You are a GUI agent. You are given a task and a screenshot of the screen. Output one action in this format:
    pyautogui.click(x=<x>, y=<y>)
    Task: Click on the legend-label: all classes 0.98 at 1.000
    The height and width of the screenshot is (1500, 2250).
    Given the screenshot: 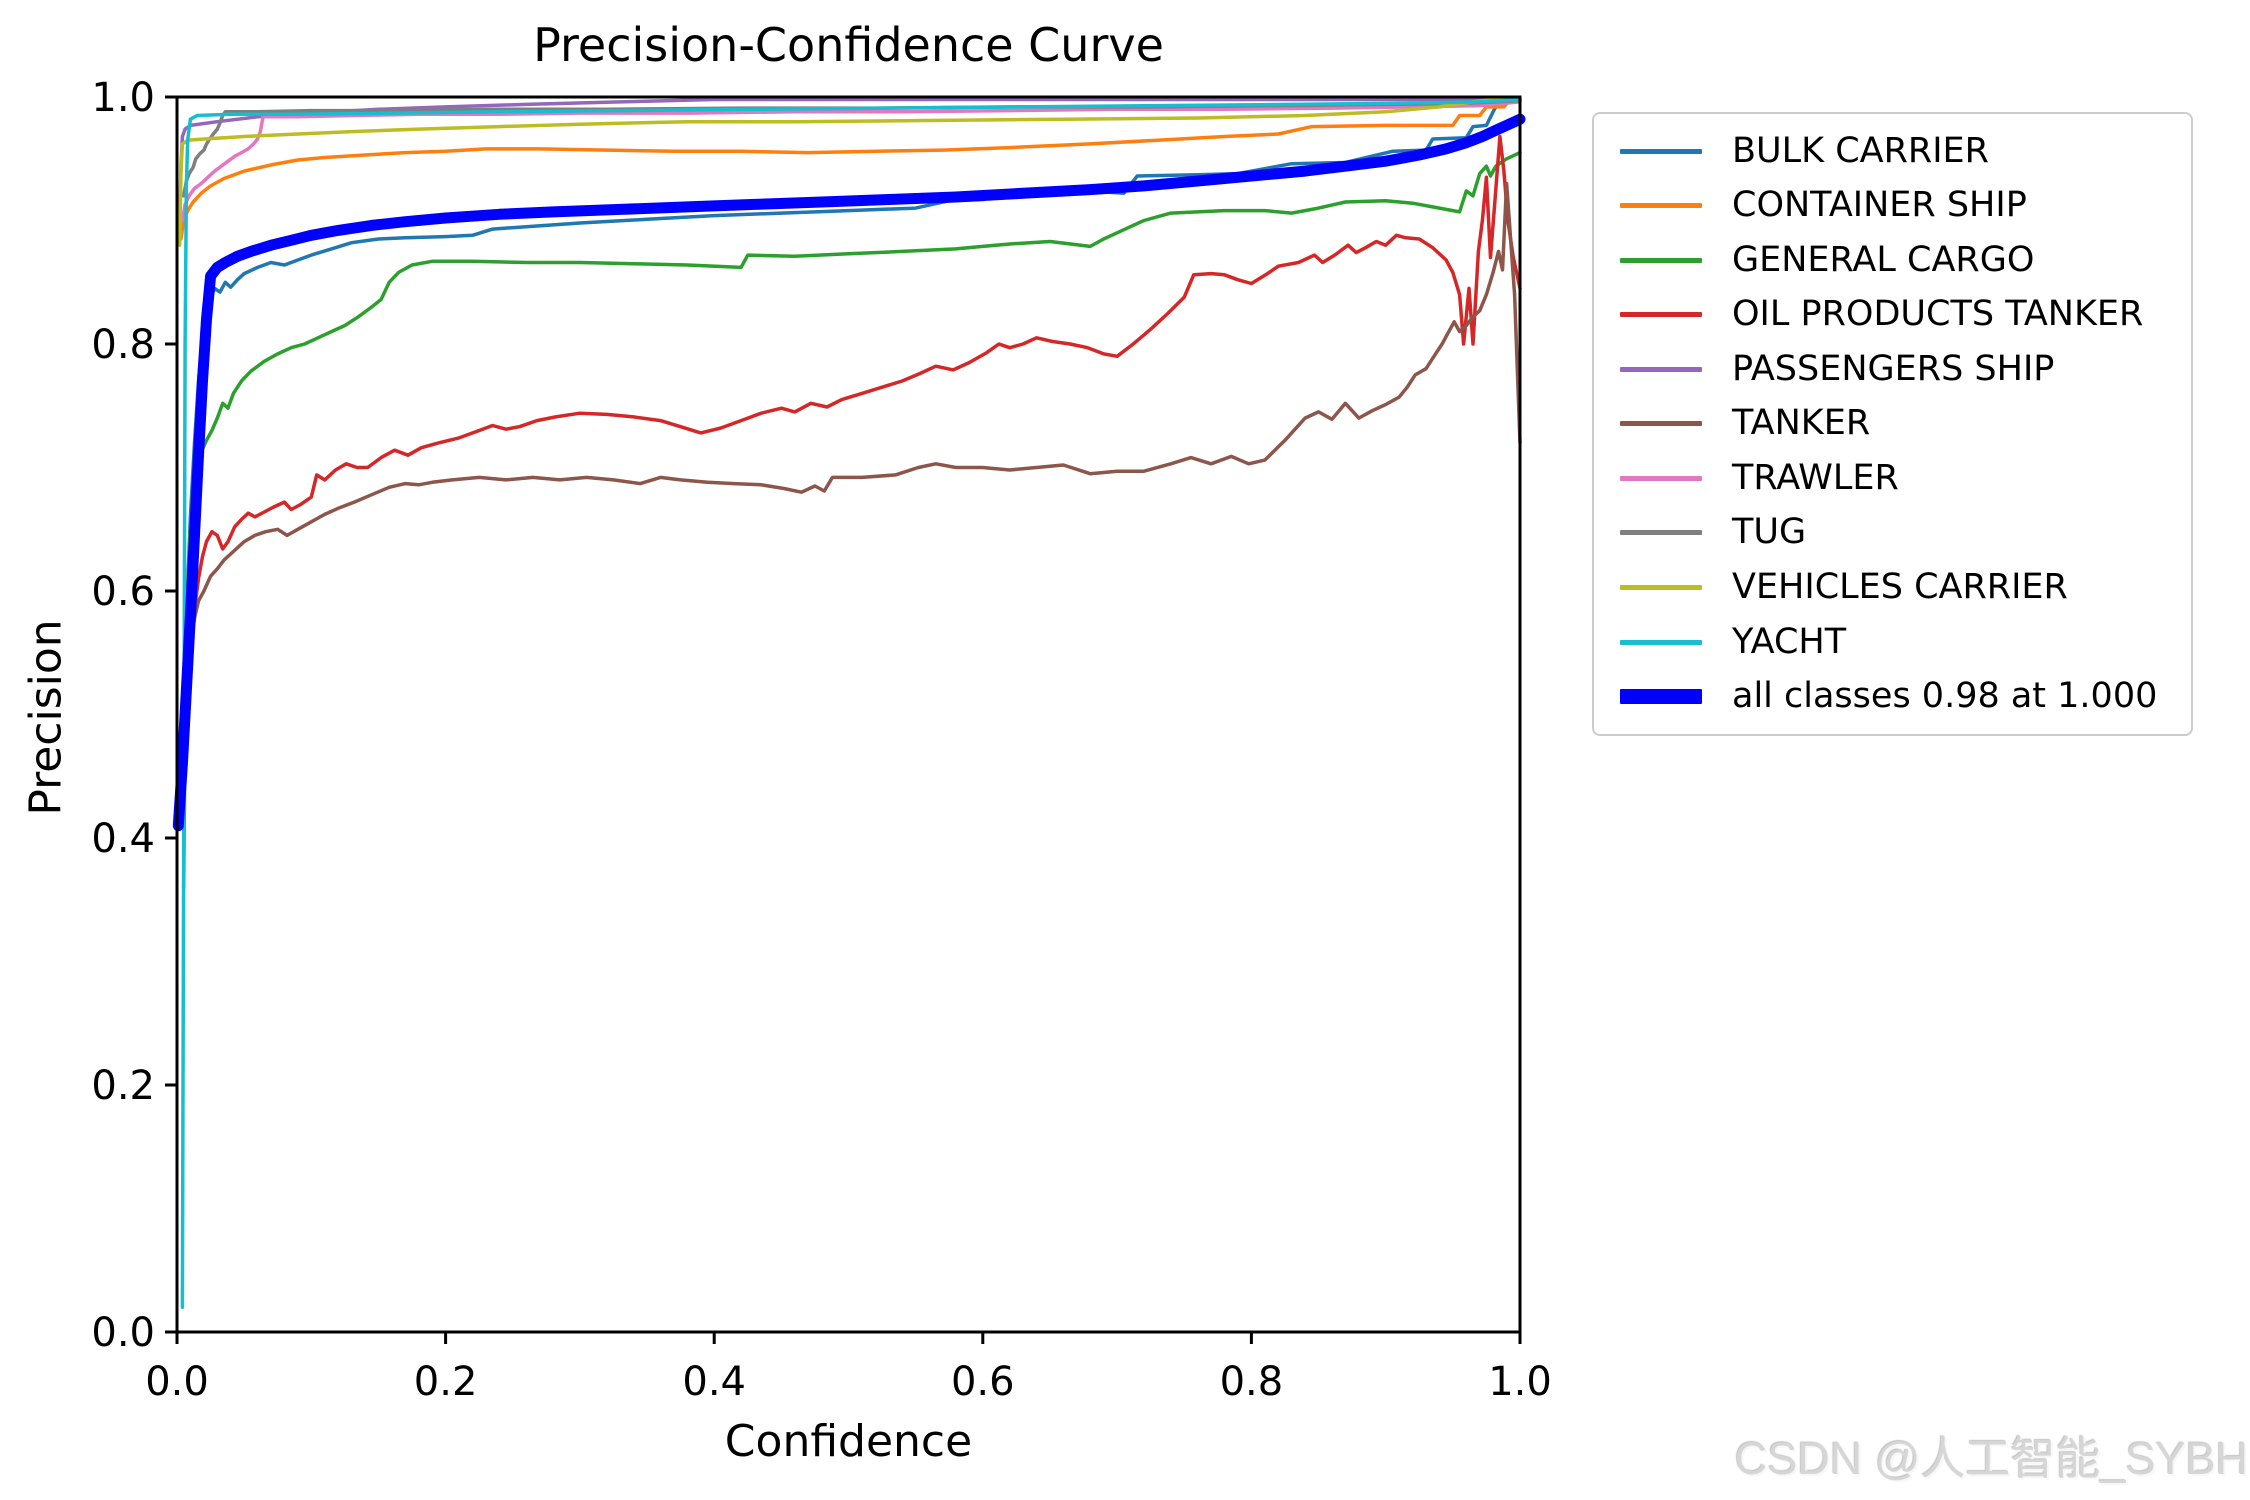 What is the action you would take?
    pyautogui.click(x=1945, y=696)
    